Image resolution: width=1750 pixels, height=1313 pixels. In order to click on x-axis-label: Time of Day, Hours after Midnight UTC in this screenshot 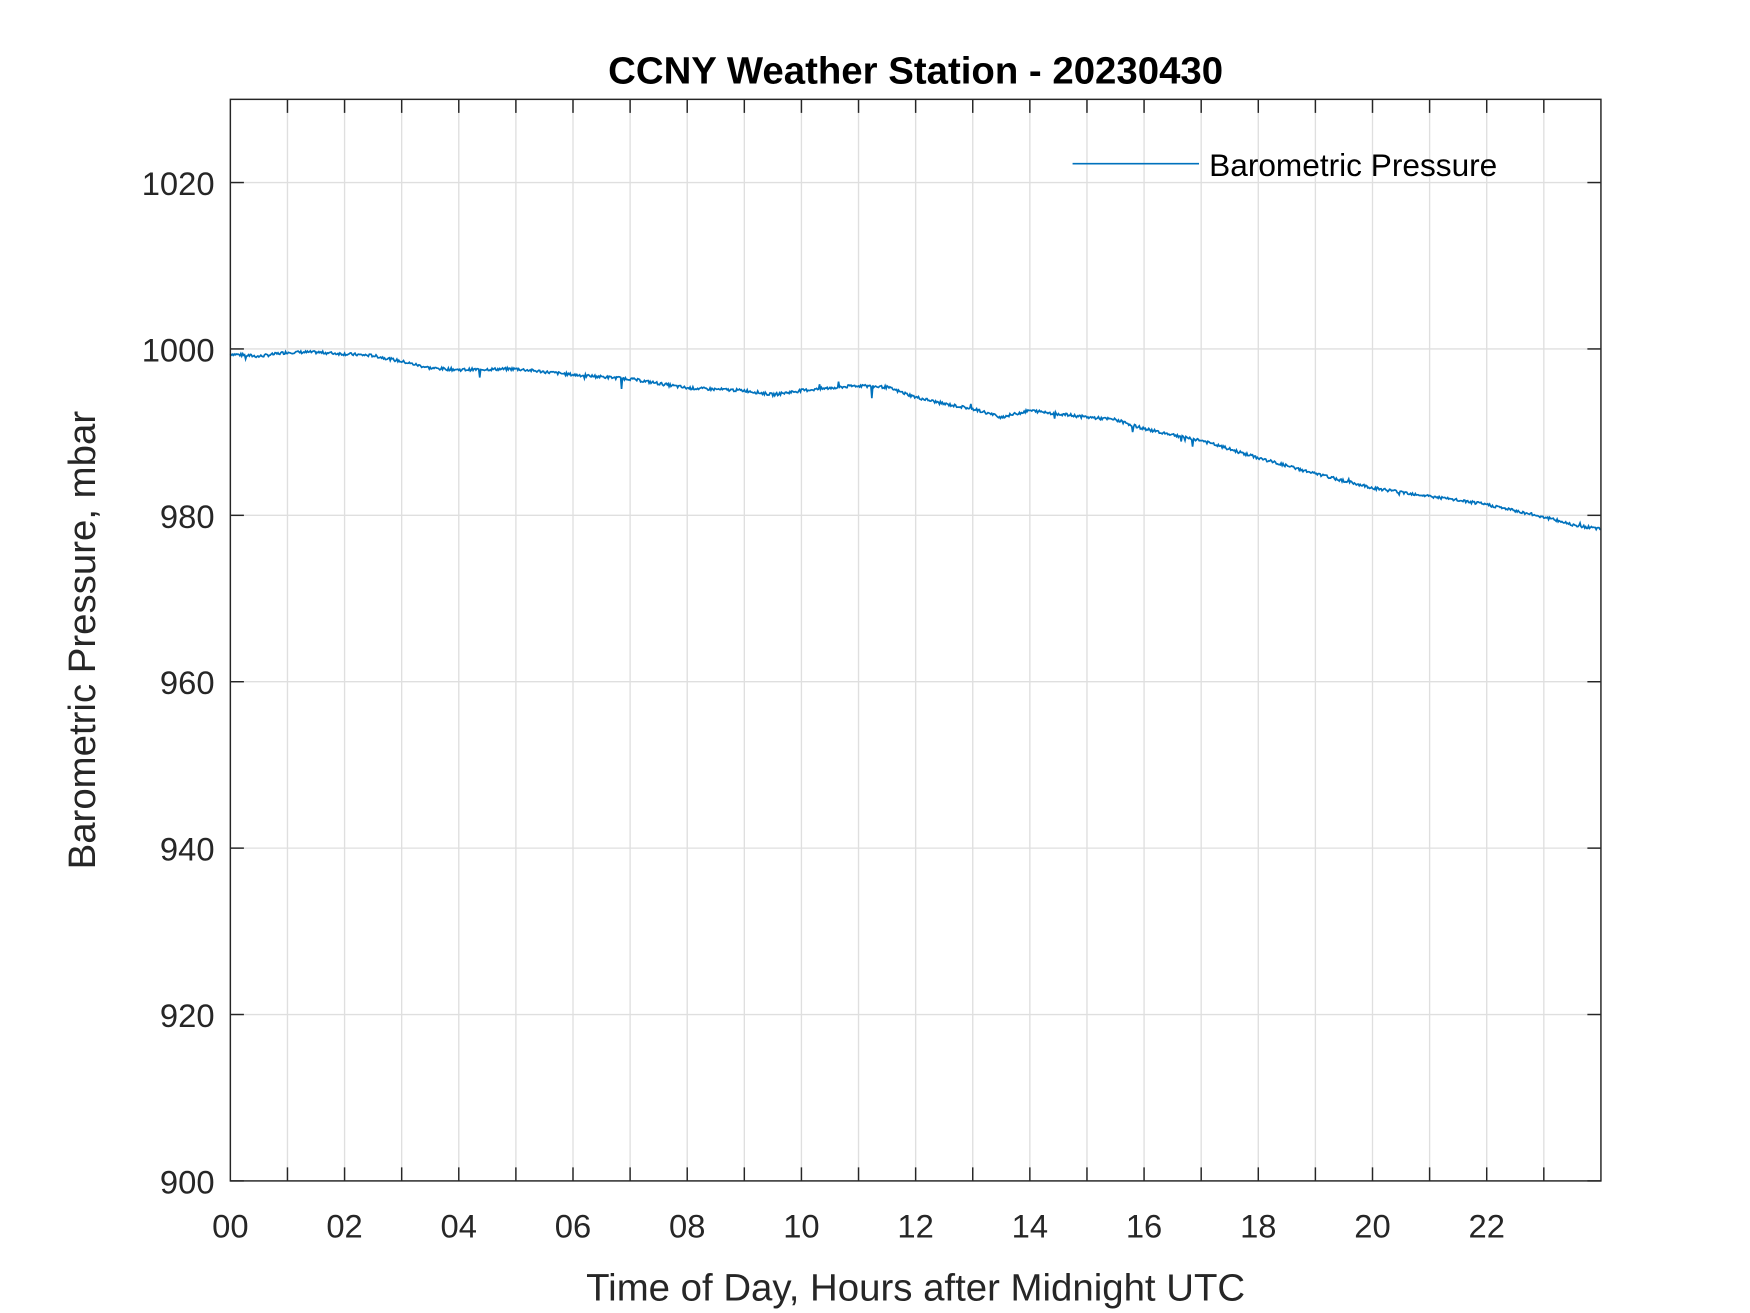, I will do `click(915, 1288)`.